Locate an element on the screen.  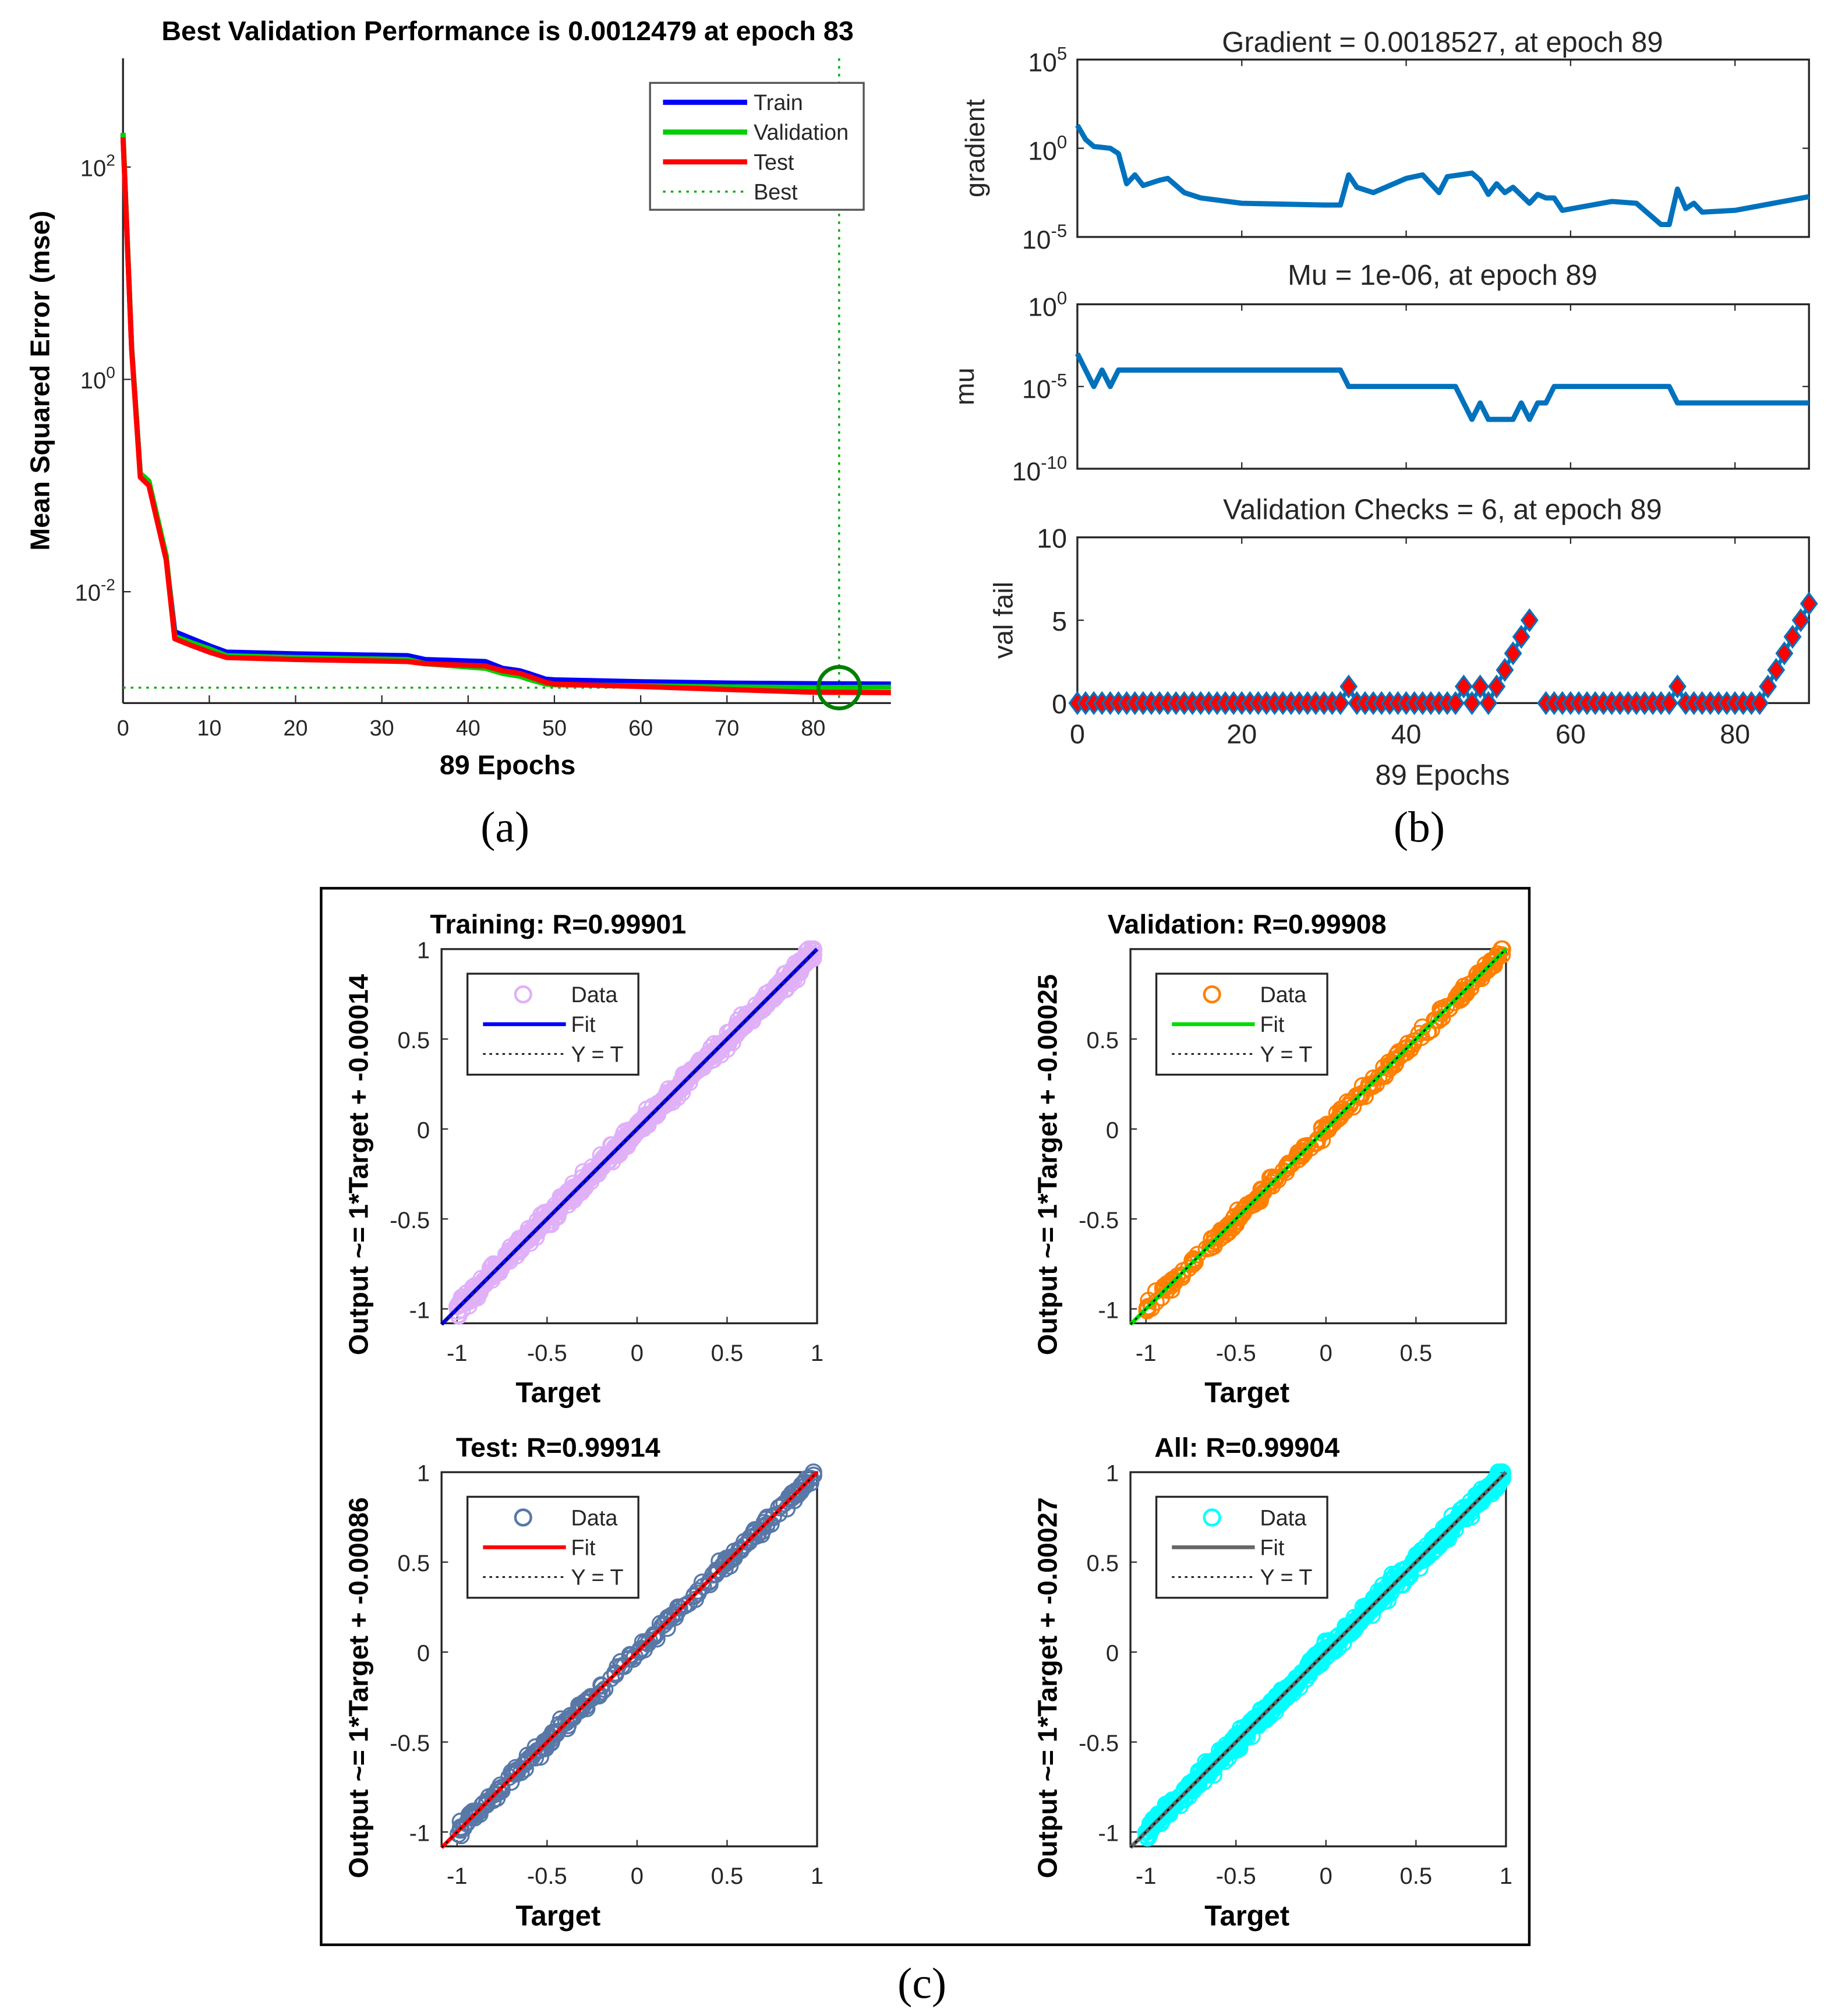
legend-label: Y = T is located at coordinates (1286, 1054).